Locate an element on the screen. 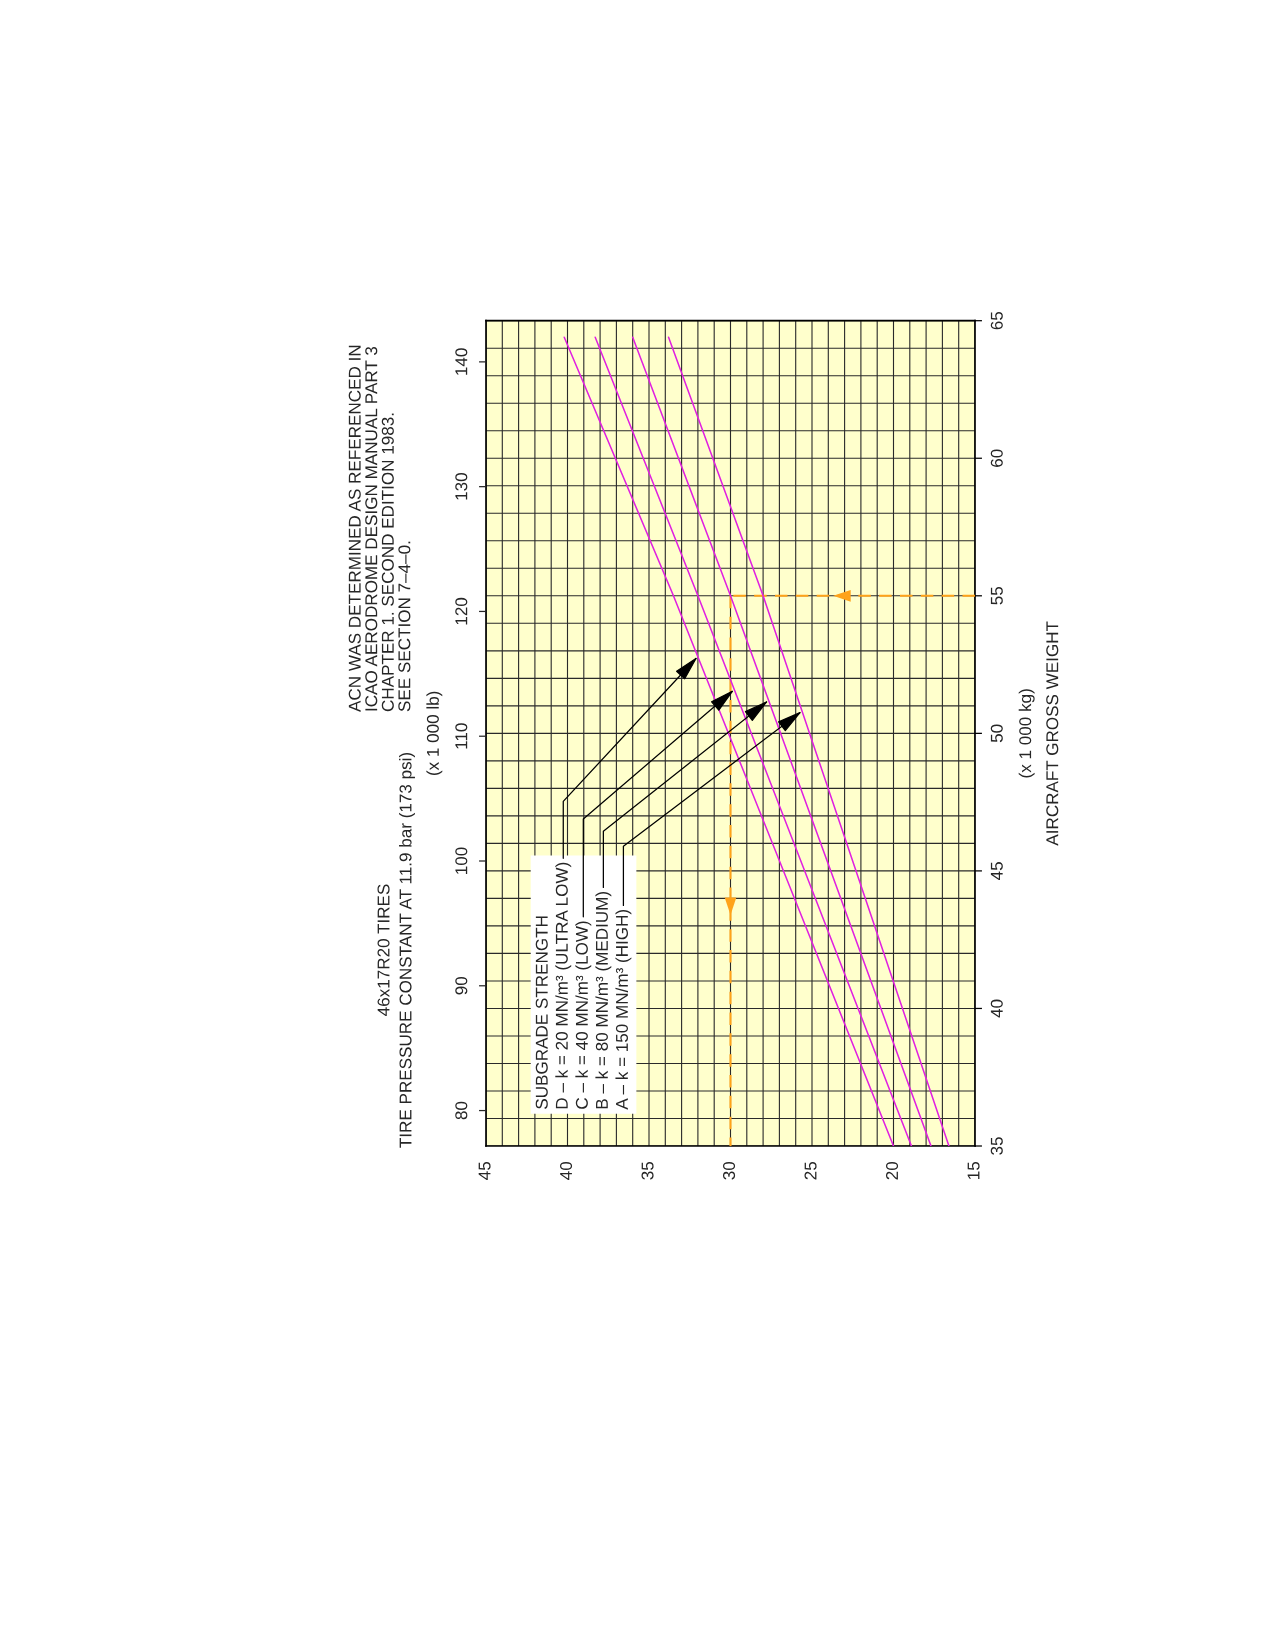  y-tick-label: 65 is located at coordinates (996, 320).